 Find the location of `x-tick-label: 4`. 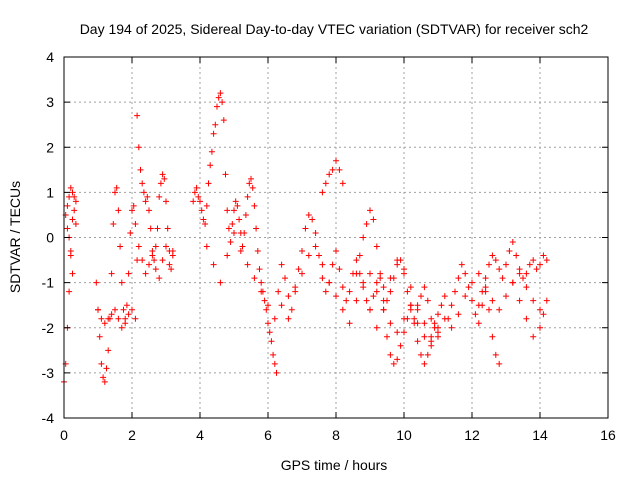

x-tick-label: 4 is located at coordinates (200, 435).